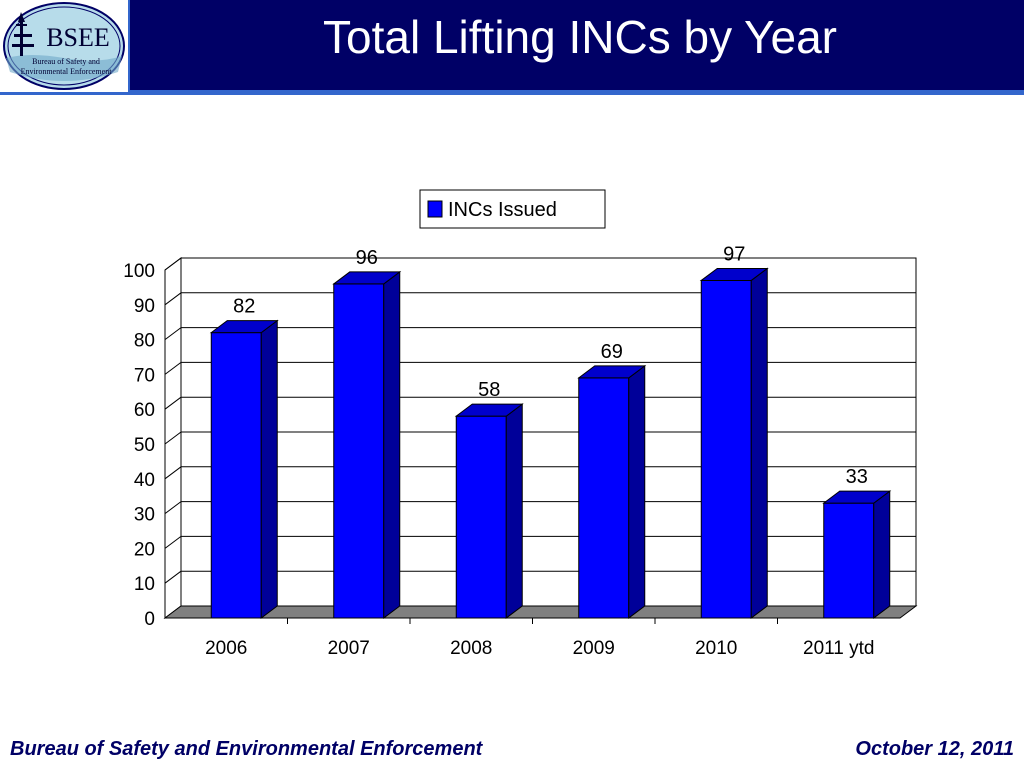  What do you see at coordinates (594, 648) in the screenshot?
I see `x-tick-label: 2009` at bounding box center [594, 648].